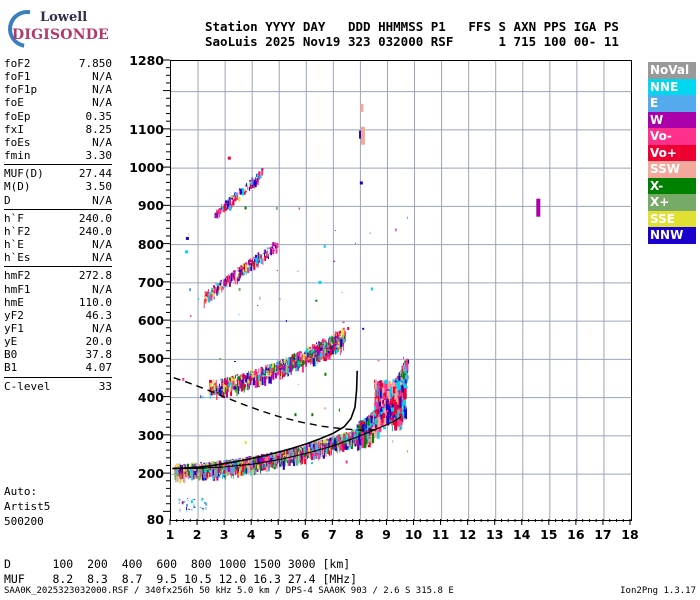 Image resolution: width=700 pixels, height=600 pixels. Describe the element at coordinates (60, 35) in the screenshot. I see `logo-digisonde-text: DIGISONDE` at that location.